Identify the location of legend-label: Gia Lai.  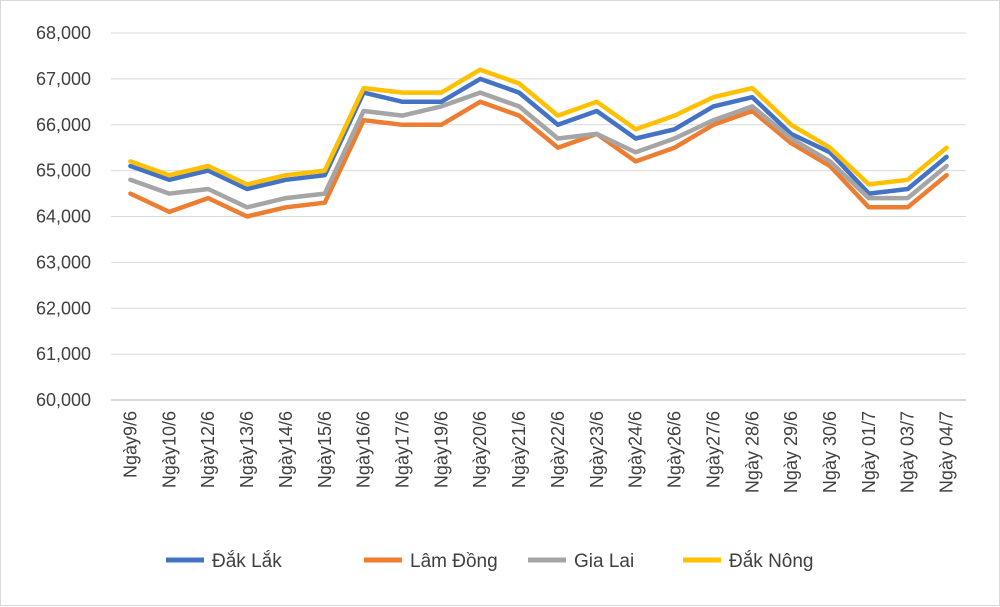
(604, 561).